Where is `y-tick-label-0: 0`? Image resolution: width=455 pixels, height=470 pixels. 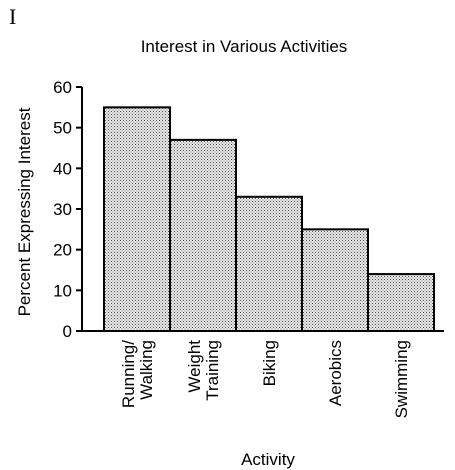
y-tick-label-0: 0 is located at coordinates (67, 331).